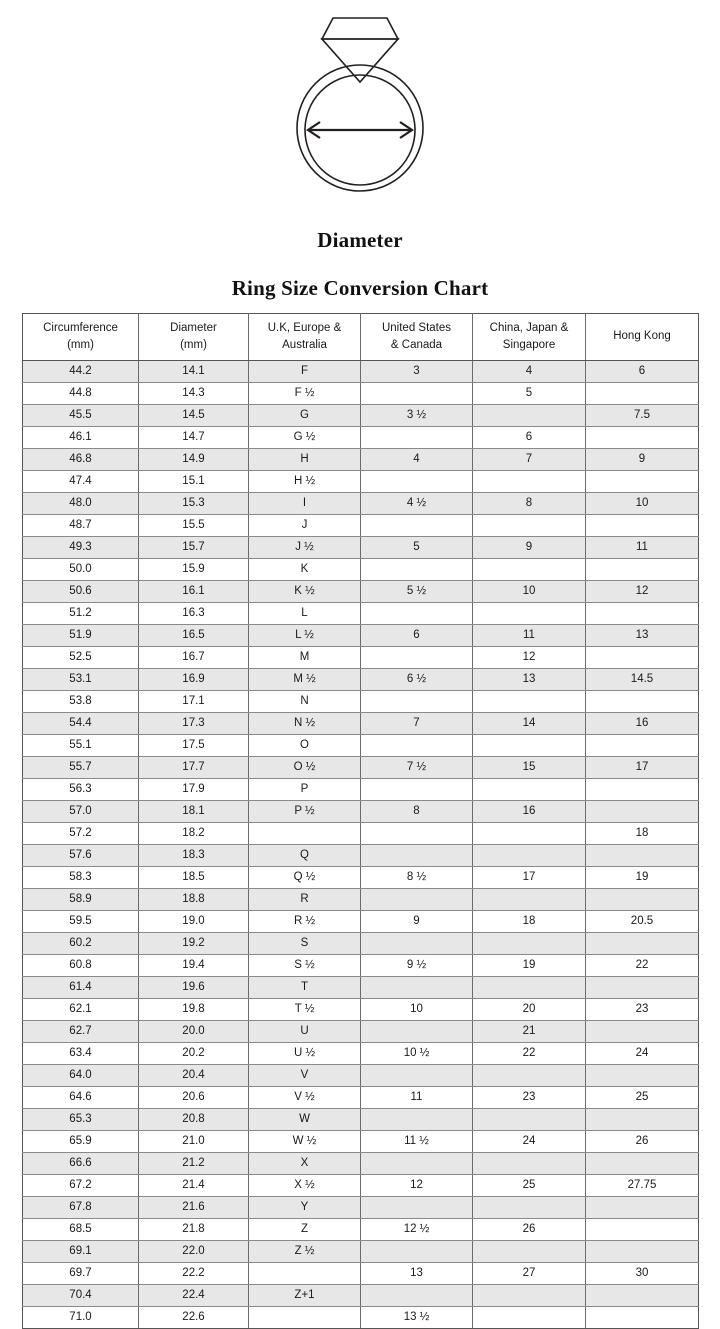 The image size is (720, 1329). What do you see at coordinates (529, 345) in the screenshot?
I see `header-line-2: Singapore` at bounding box center [529, 345].